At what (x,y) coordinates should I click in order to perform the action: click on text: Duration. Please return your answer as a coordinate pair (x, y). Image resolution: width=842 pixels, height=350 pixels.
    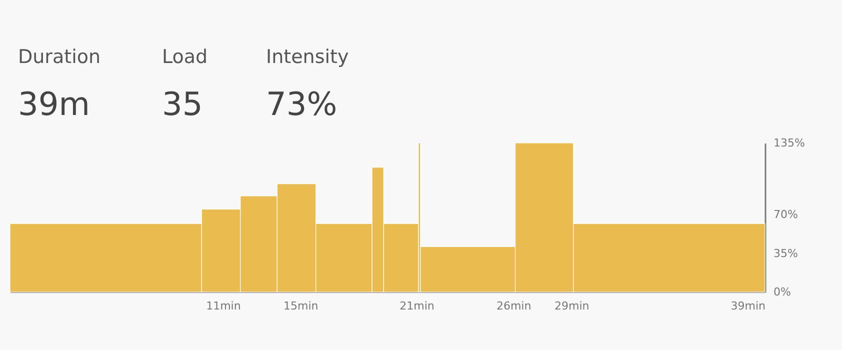
    Looking at the image, I should click on (59, 57).